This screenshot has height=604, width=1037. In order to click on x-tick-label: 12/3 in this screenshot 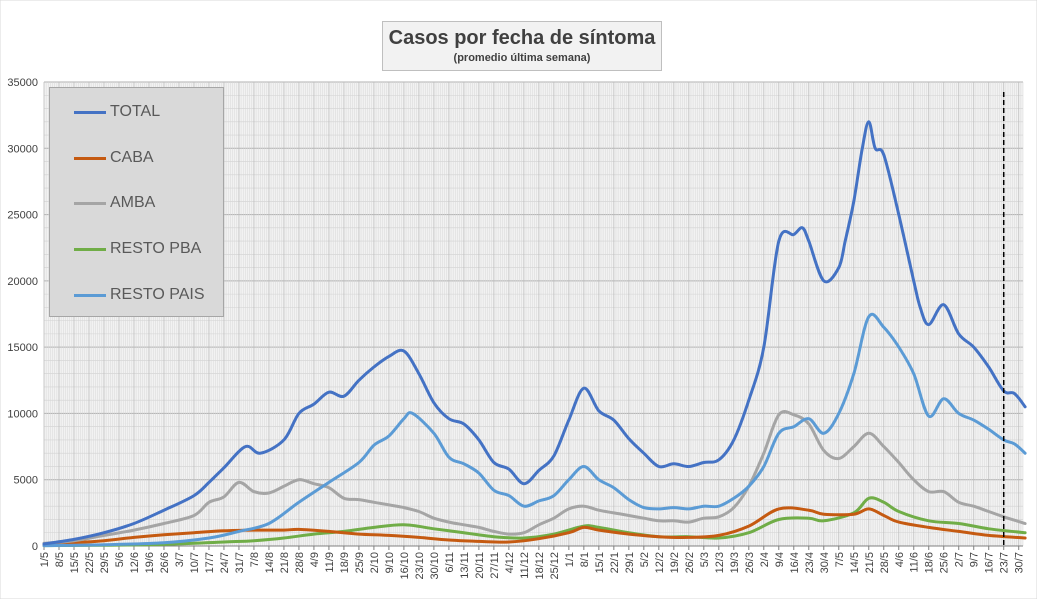, I will do `click(720, 562)`.